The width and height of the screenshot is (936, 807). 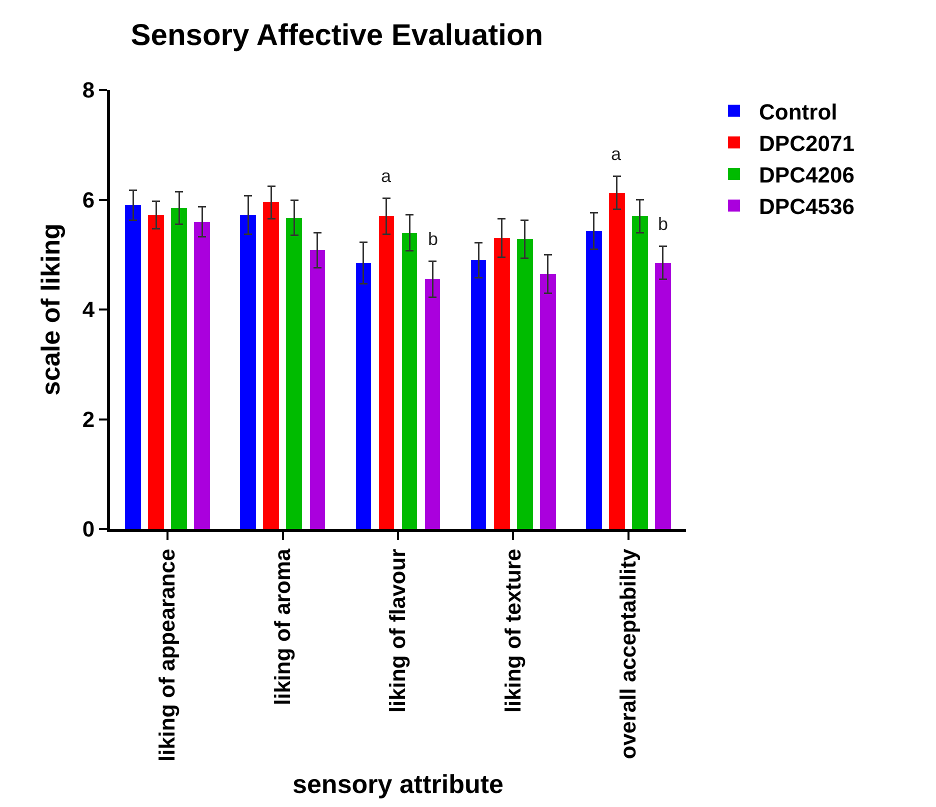 What do you see at coordinates (167, 655) in the screenshot?
I see `x-tick-label: liking of appearance` at bounding box center [167, 655].